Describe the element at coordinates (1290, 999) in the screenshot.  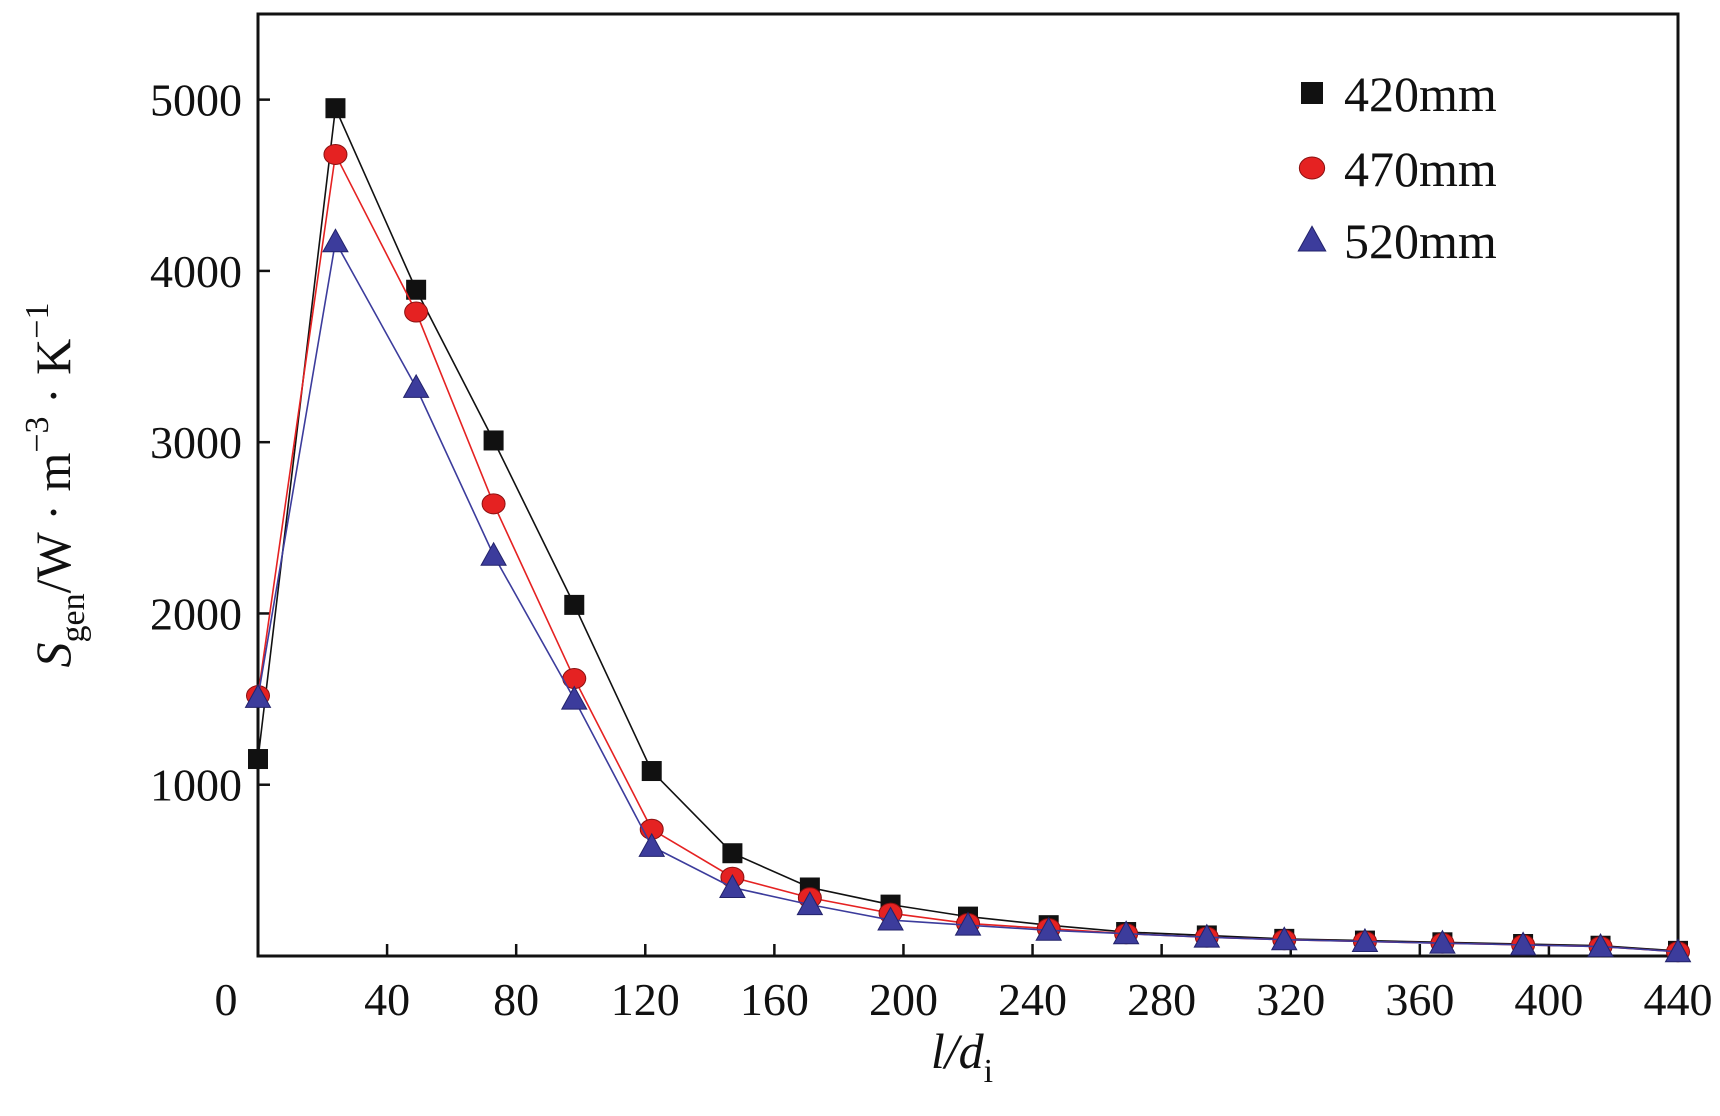
I see `x-tick-label: 320` at that location.